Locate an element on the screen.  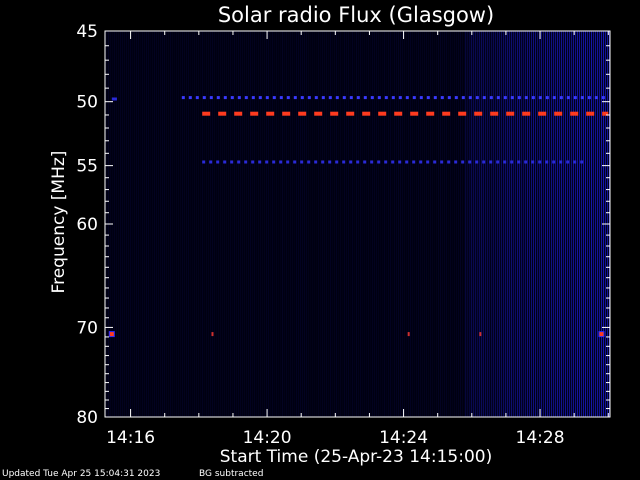
interference-bands is located at coordinates (360, 130).